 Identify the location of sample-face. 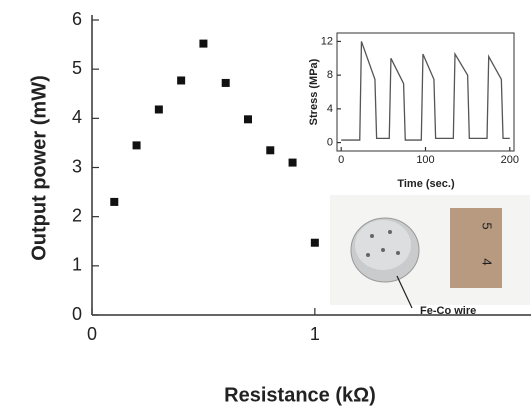
(383, 245).